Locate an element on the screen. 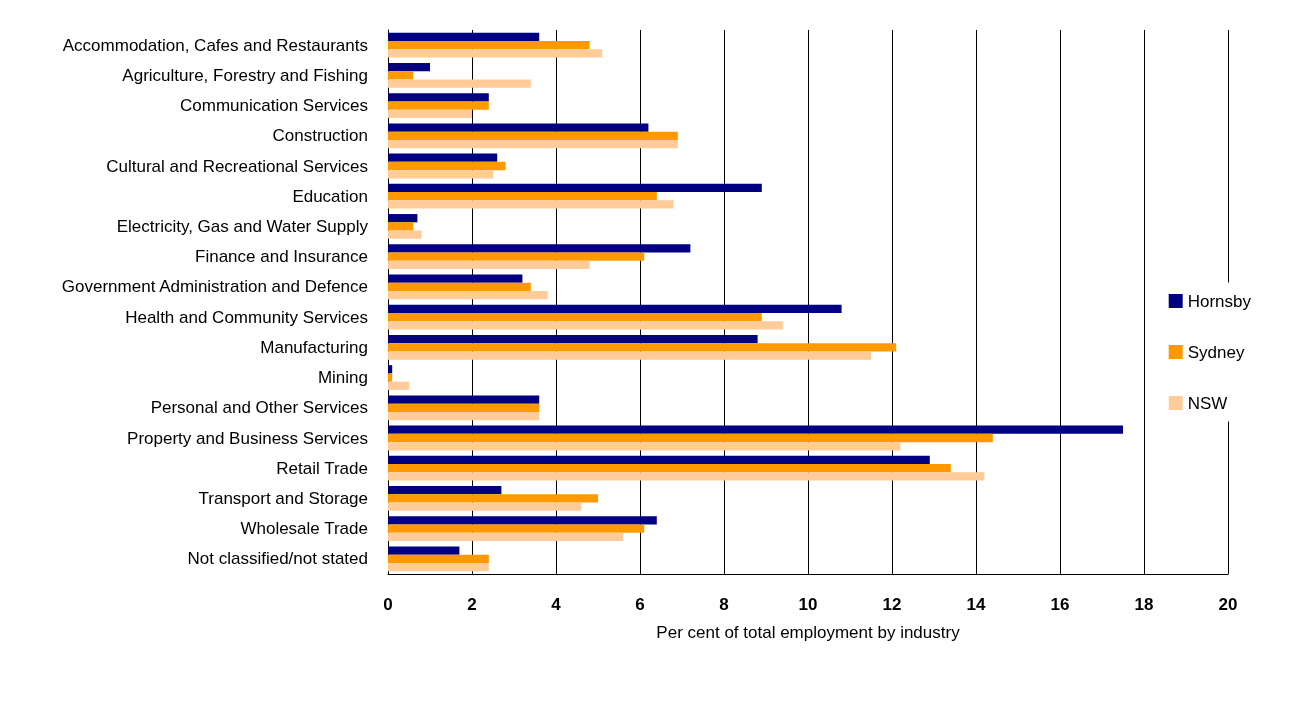 The height and width of the screenshot is (704, 1291). y-tick-label: Education is located at coordinates (330, 196).